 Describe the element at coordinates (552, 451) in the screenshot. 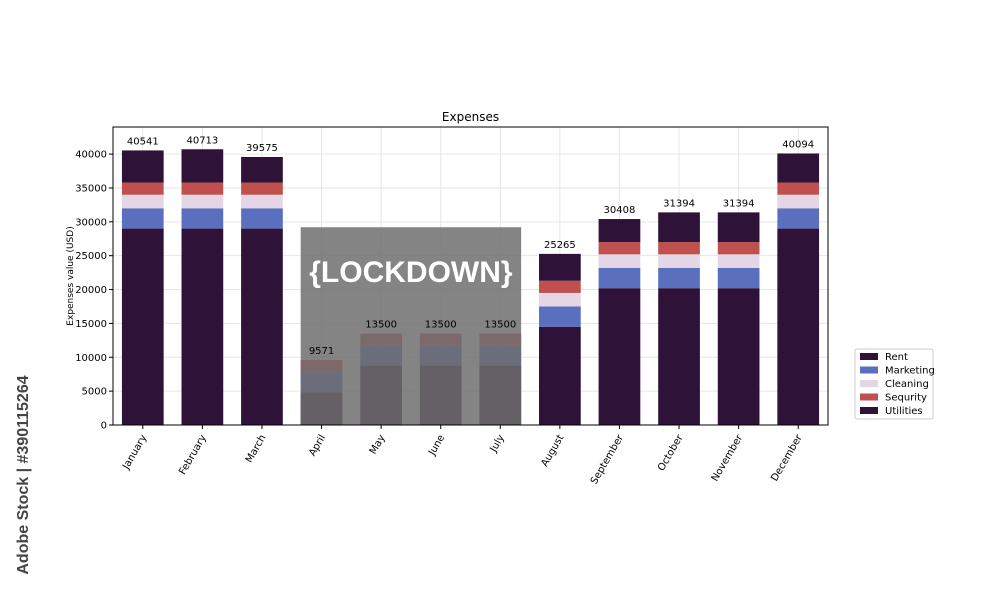

I see `x-tick-label: August` at that location.